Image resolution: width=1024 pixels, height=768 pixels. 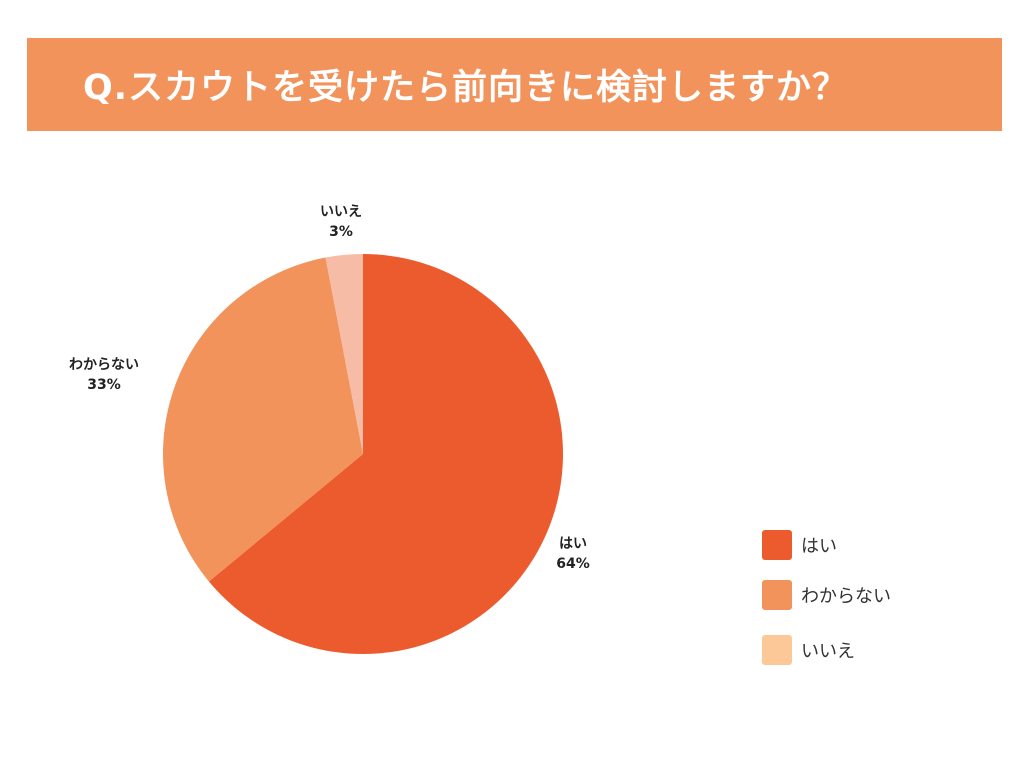 I want to click on legend-item-hai: はい, so click(x=799, y=545).